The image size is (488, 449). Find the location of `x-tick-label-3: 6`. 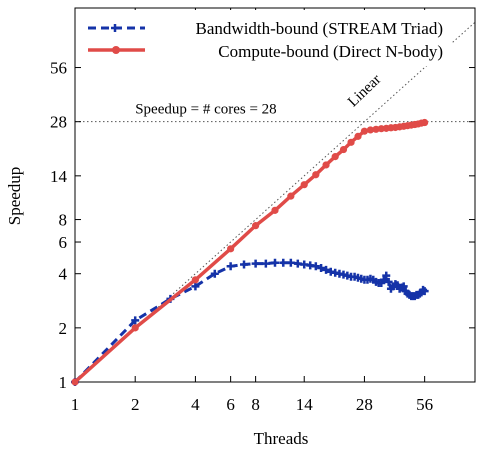

x-tick-label-3: 6 is located at coordinates (230, 404).